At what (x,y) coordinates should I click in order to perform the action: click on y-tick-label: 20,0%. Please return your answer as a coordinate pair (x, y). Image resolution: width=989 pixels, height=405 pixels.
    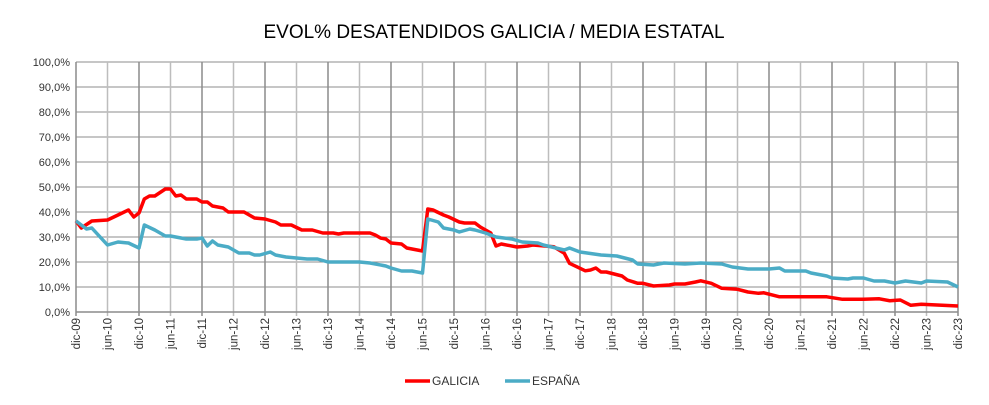
    Looking at the image, I should click on (54, 263).